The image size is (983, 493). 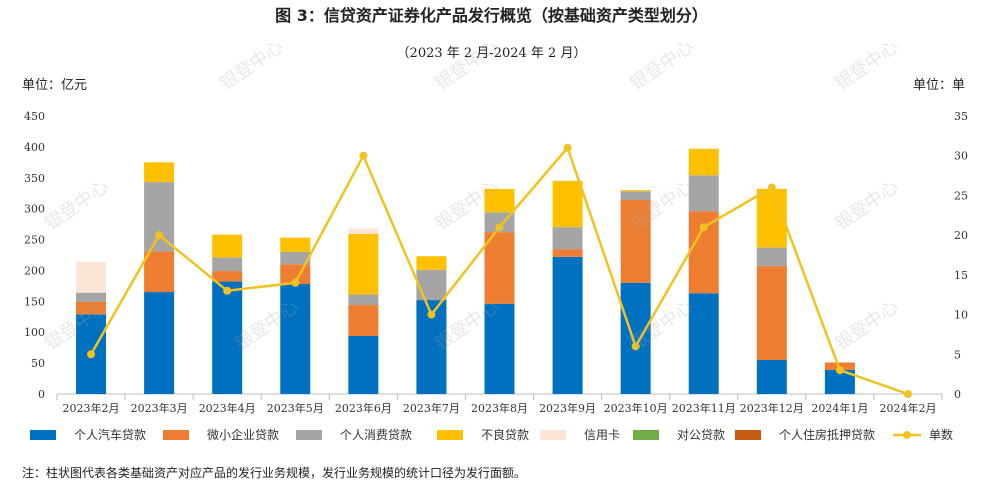 I want to click on x-tick-label: 2024年2月, so click(x=907, y=408).